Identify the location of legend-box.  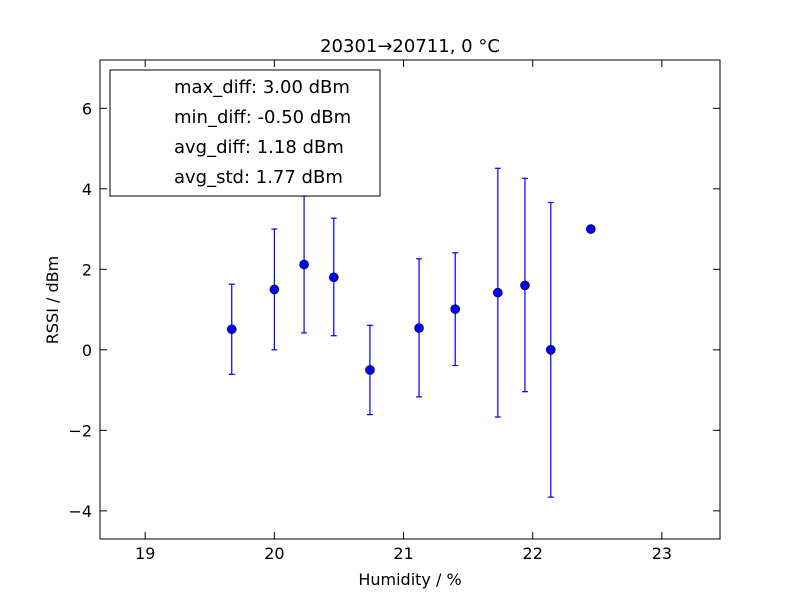
(245, 133).